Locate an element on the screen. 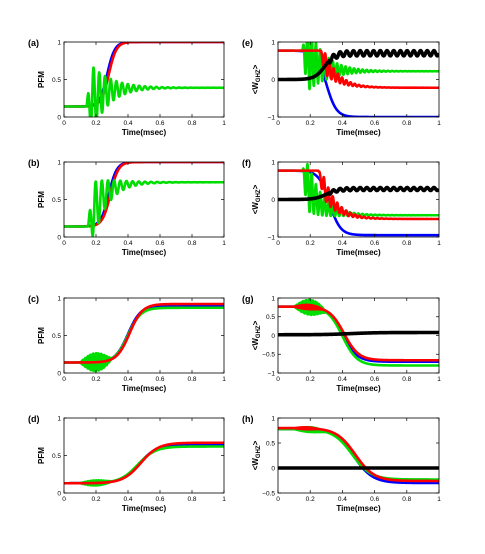  panel-c: 0 0.2 0.4 0.6 0.8 1 0 0.5 1 Time(msec) PFM (c) is located at coordinates (127, 343).